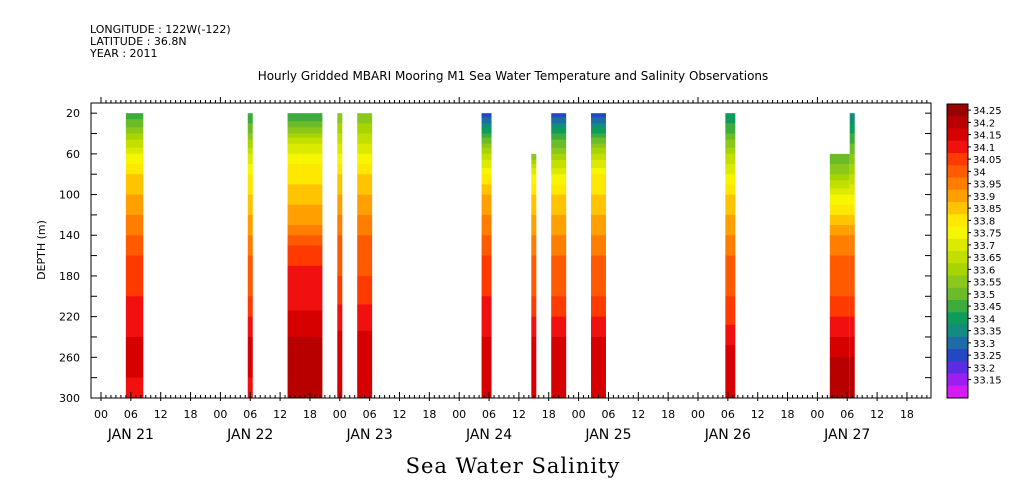 The image size is (1009, 504). Describe the element at coordinates (987, 111) in the screenshot. I see `colorbar-label: 34.25` at that location.